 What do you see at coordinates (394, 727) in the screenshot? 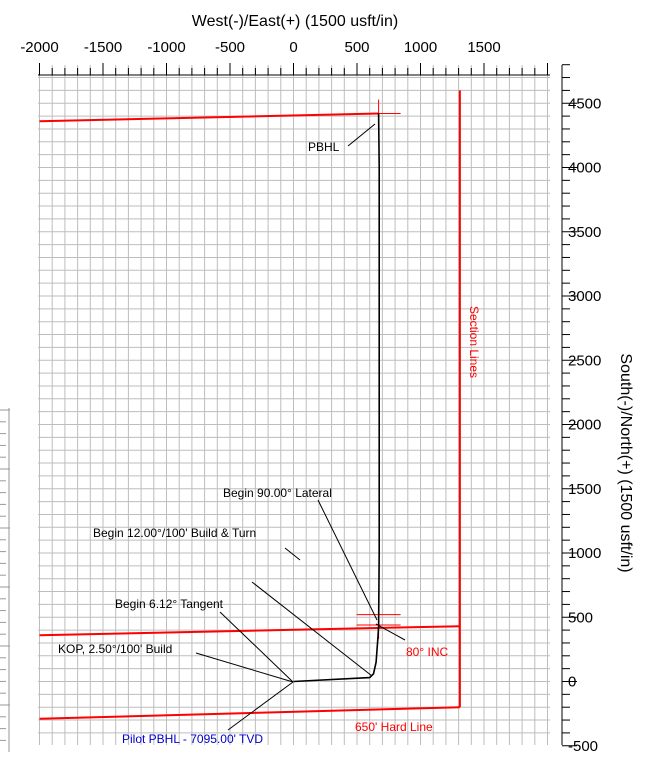
I see `annotation-hard-line: 650' Hard Line` at bounding box center [394, 727].